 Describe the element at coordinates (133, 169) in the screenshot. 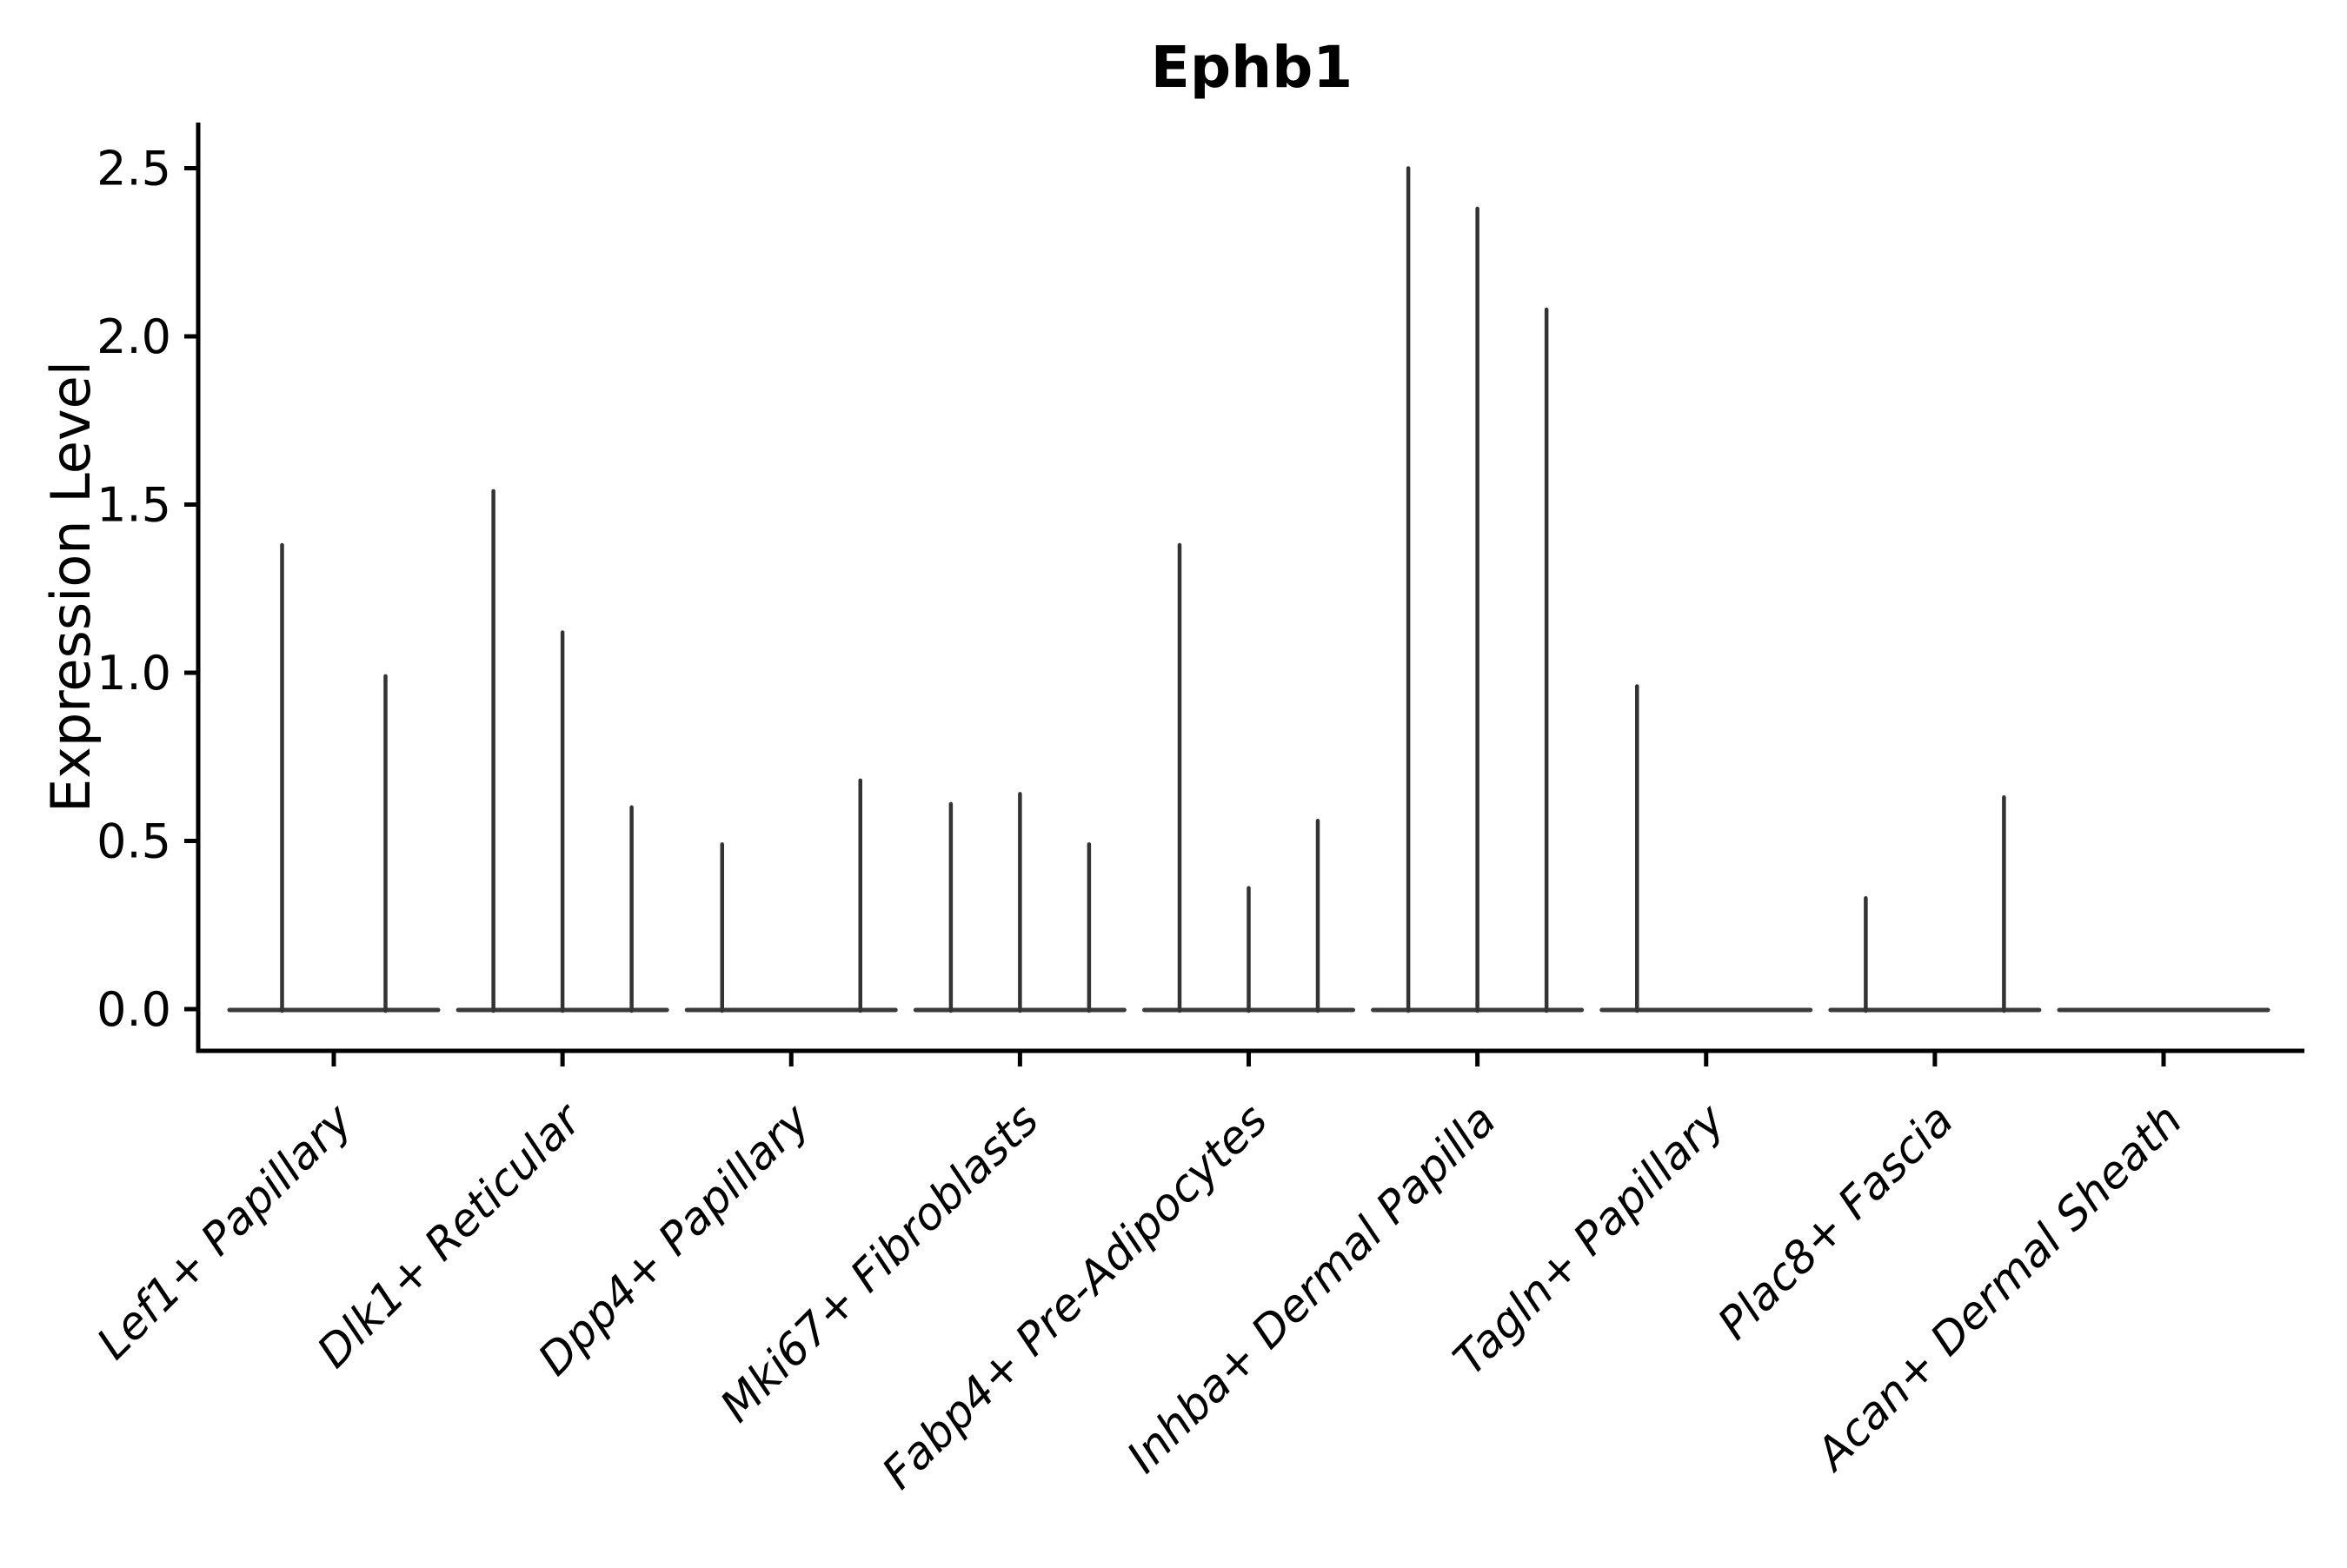

I see `y-tick-label: 2.5` at that location.